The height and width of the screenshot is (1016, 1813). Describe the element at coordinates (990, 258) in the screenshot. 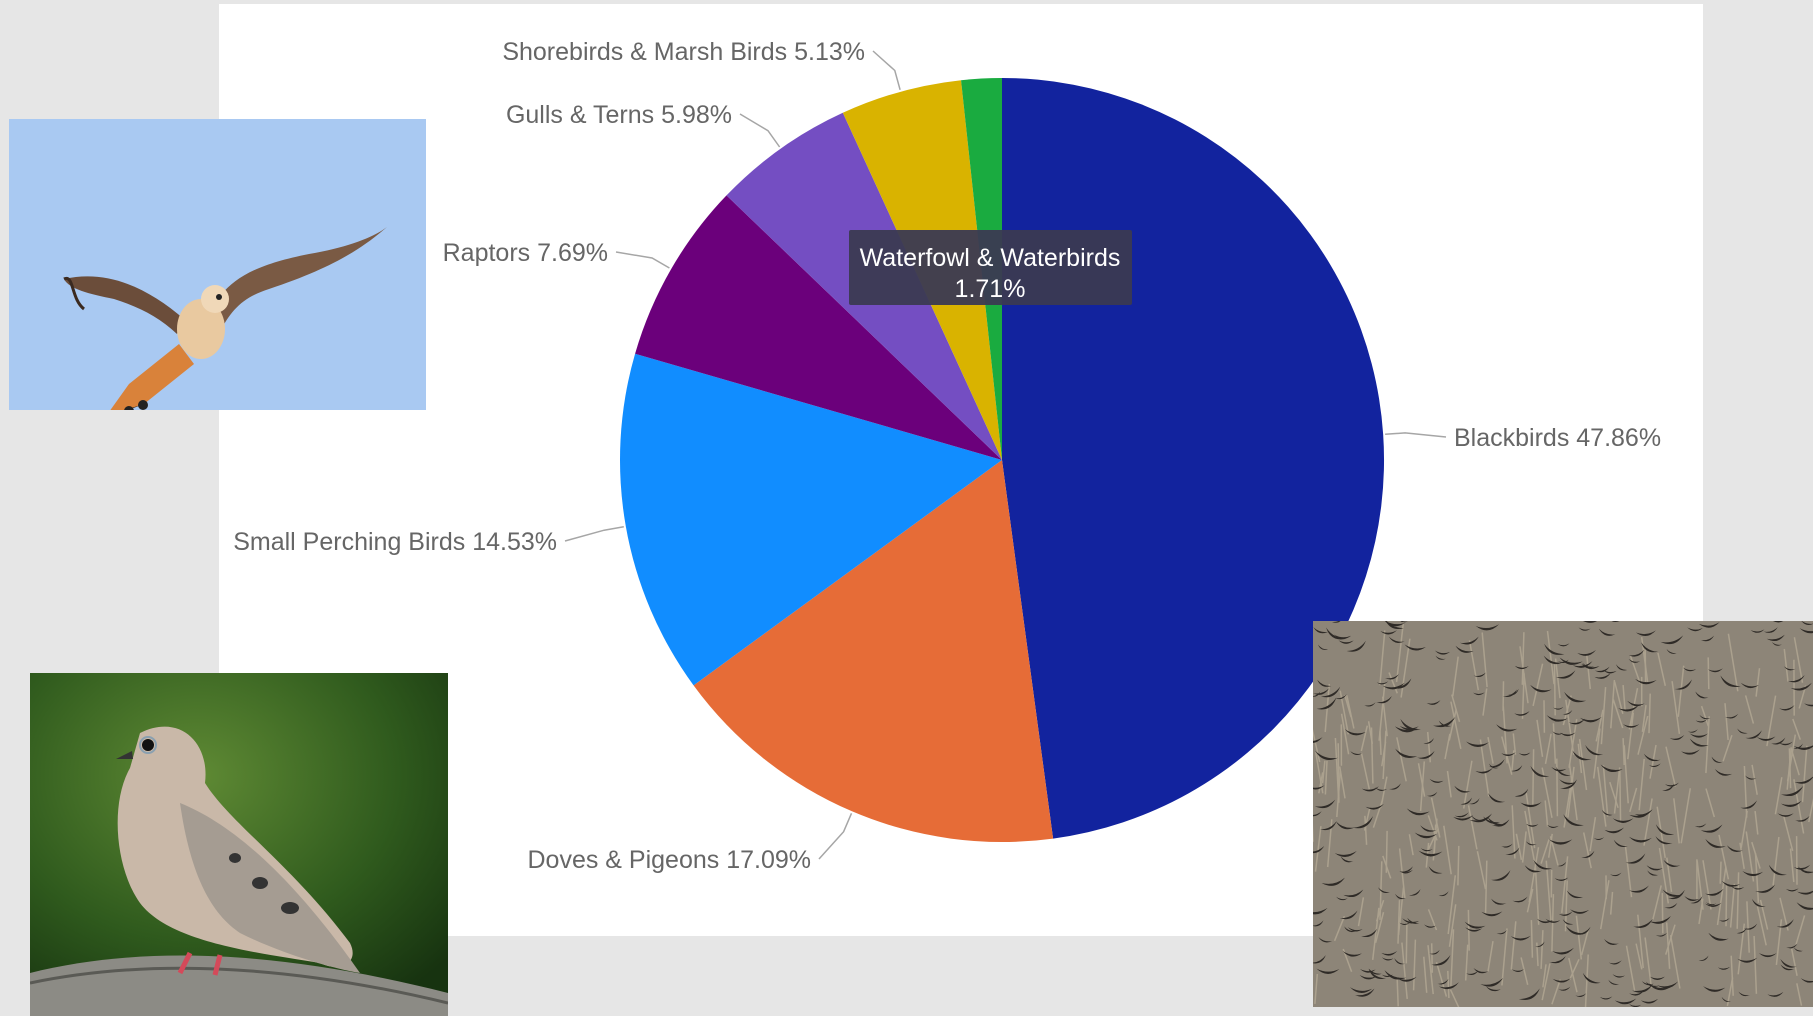

I see `tooltip-title: Waterfowl & Waterbirds` at that location.